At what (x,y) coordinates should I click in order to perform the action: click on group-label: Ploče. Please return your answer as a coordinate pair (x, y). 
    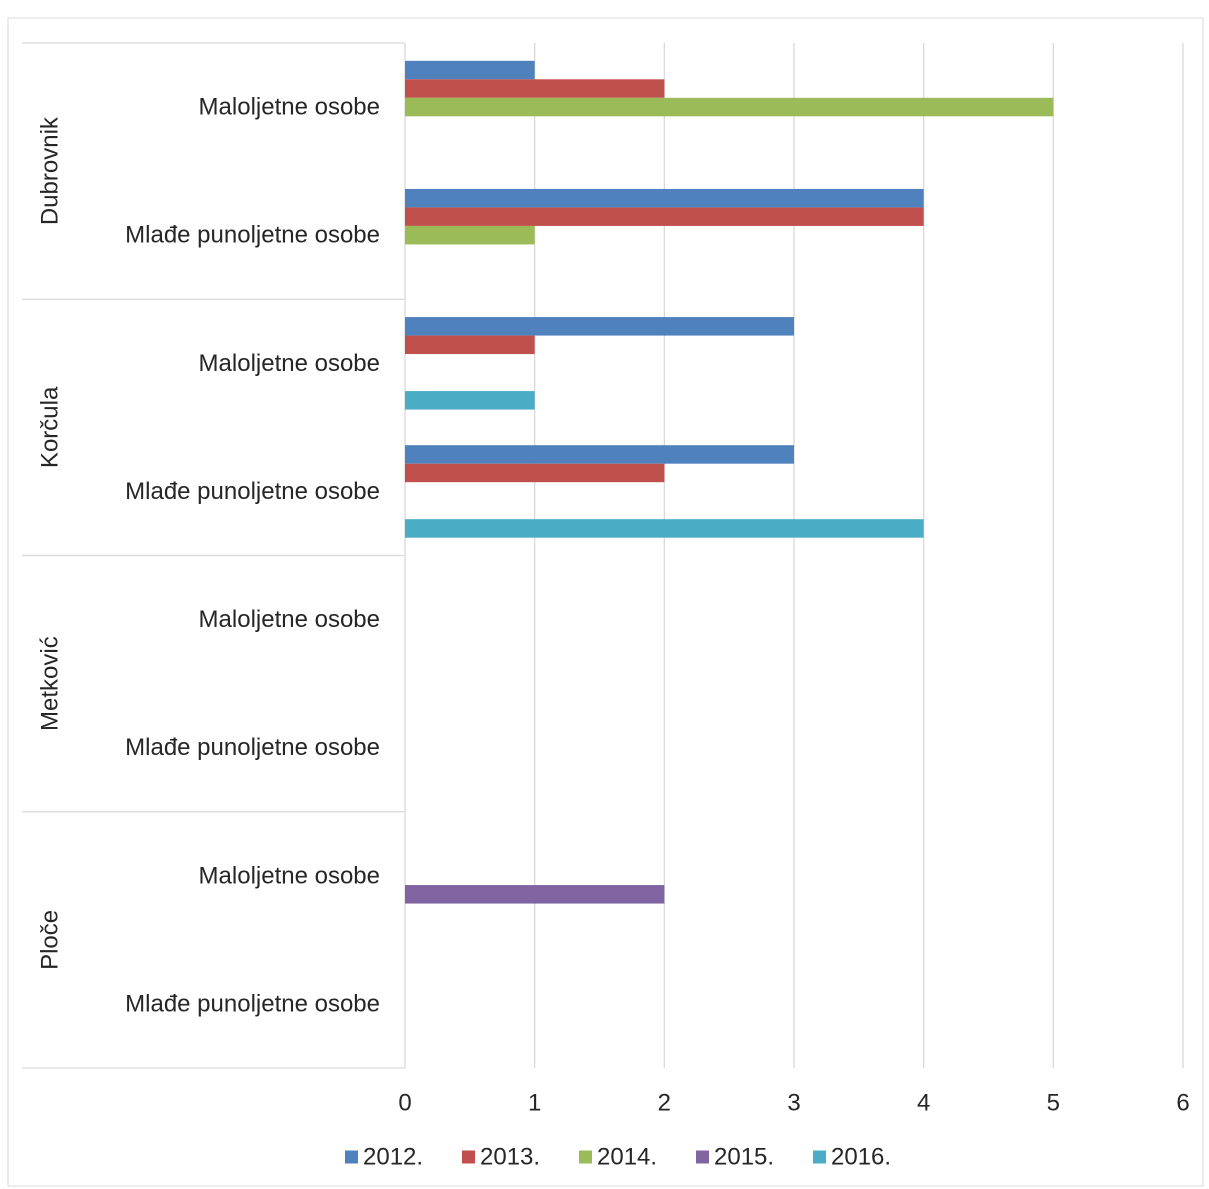
    Looking at the image, I should click on (50, 940).